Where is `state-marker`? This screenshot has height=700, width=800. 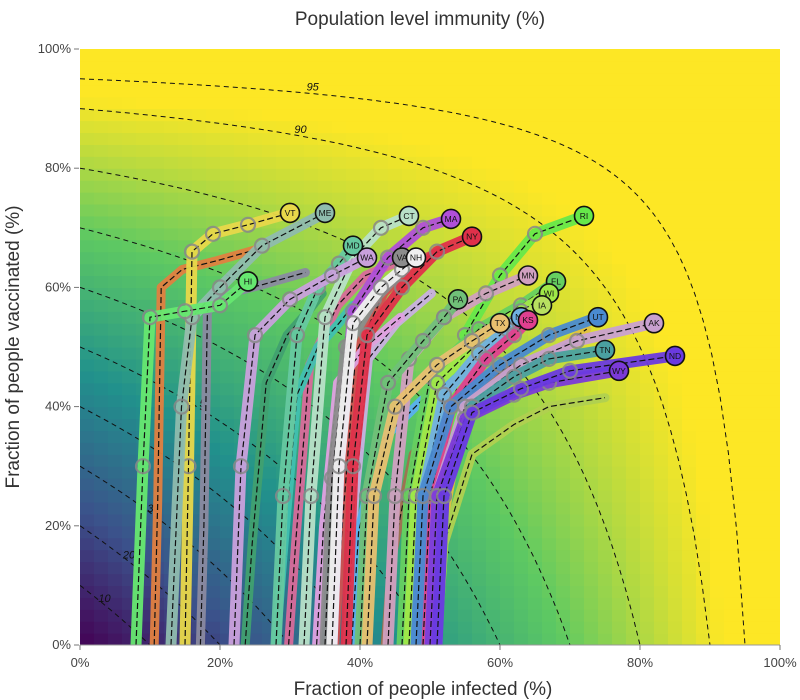 state-marker is located at coordinates (542, 305).